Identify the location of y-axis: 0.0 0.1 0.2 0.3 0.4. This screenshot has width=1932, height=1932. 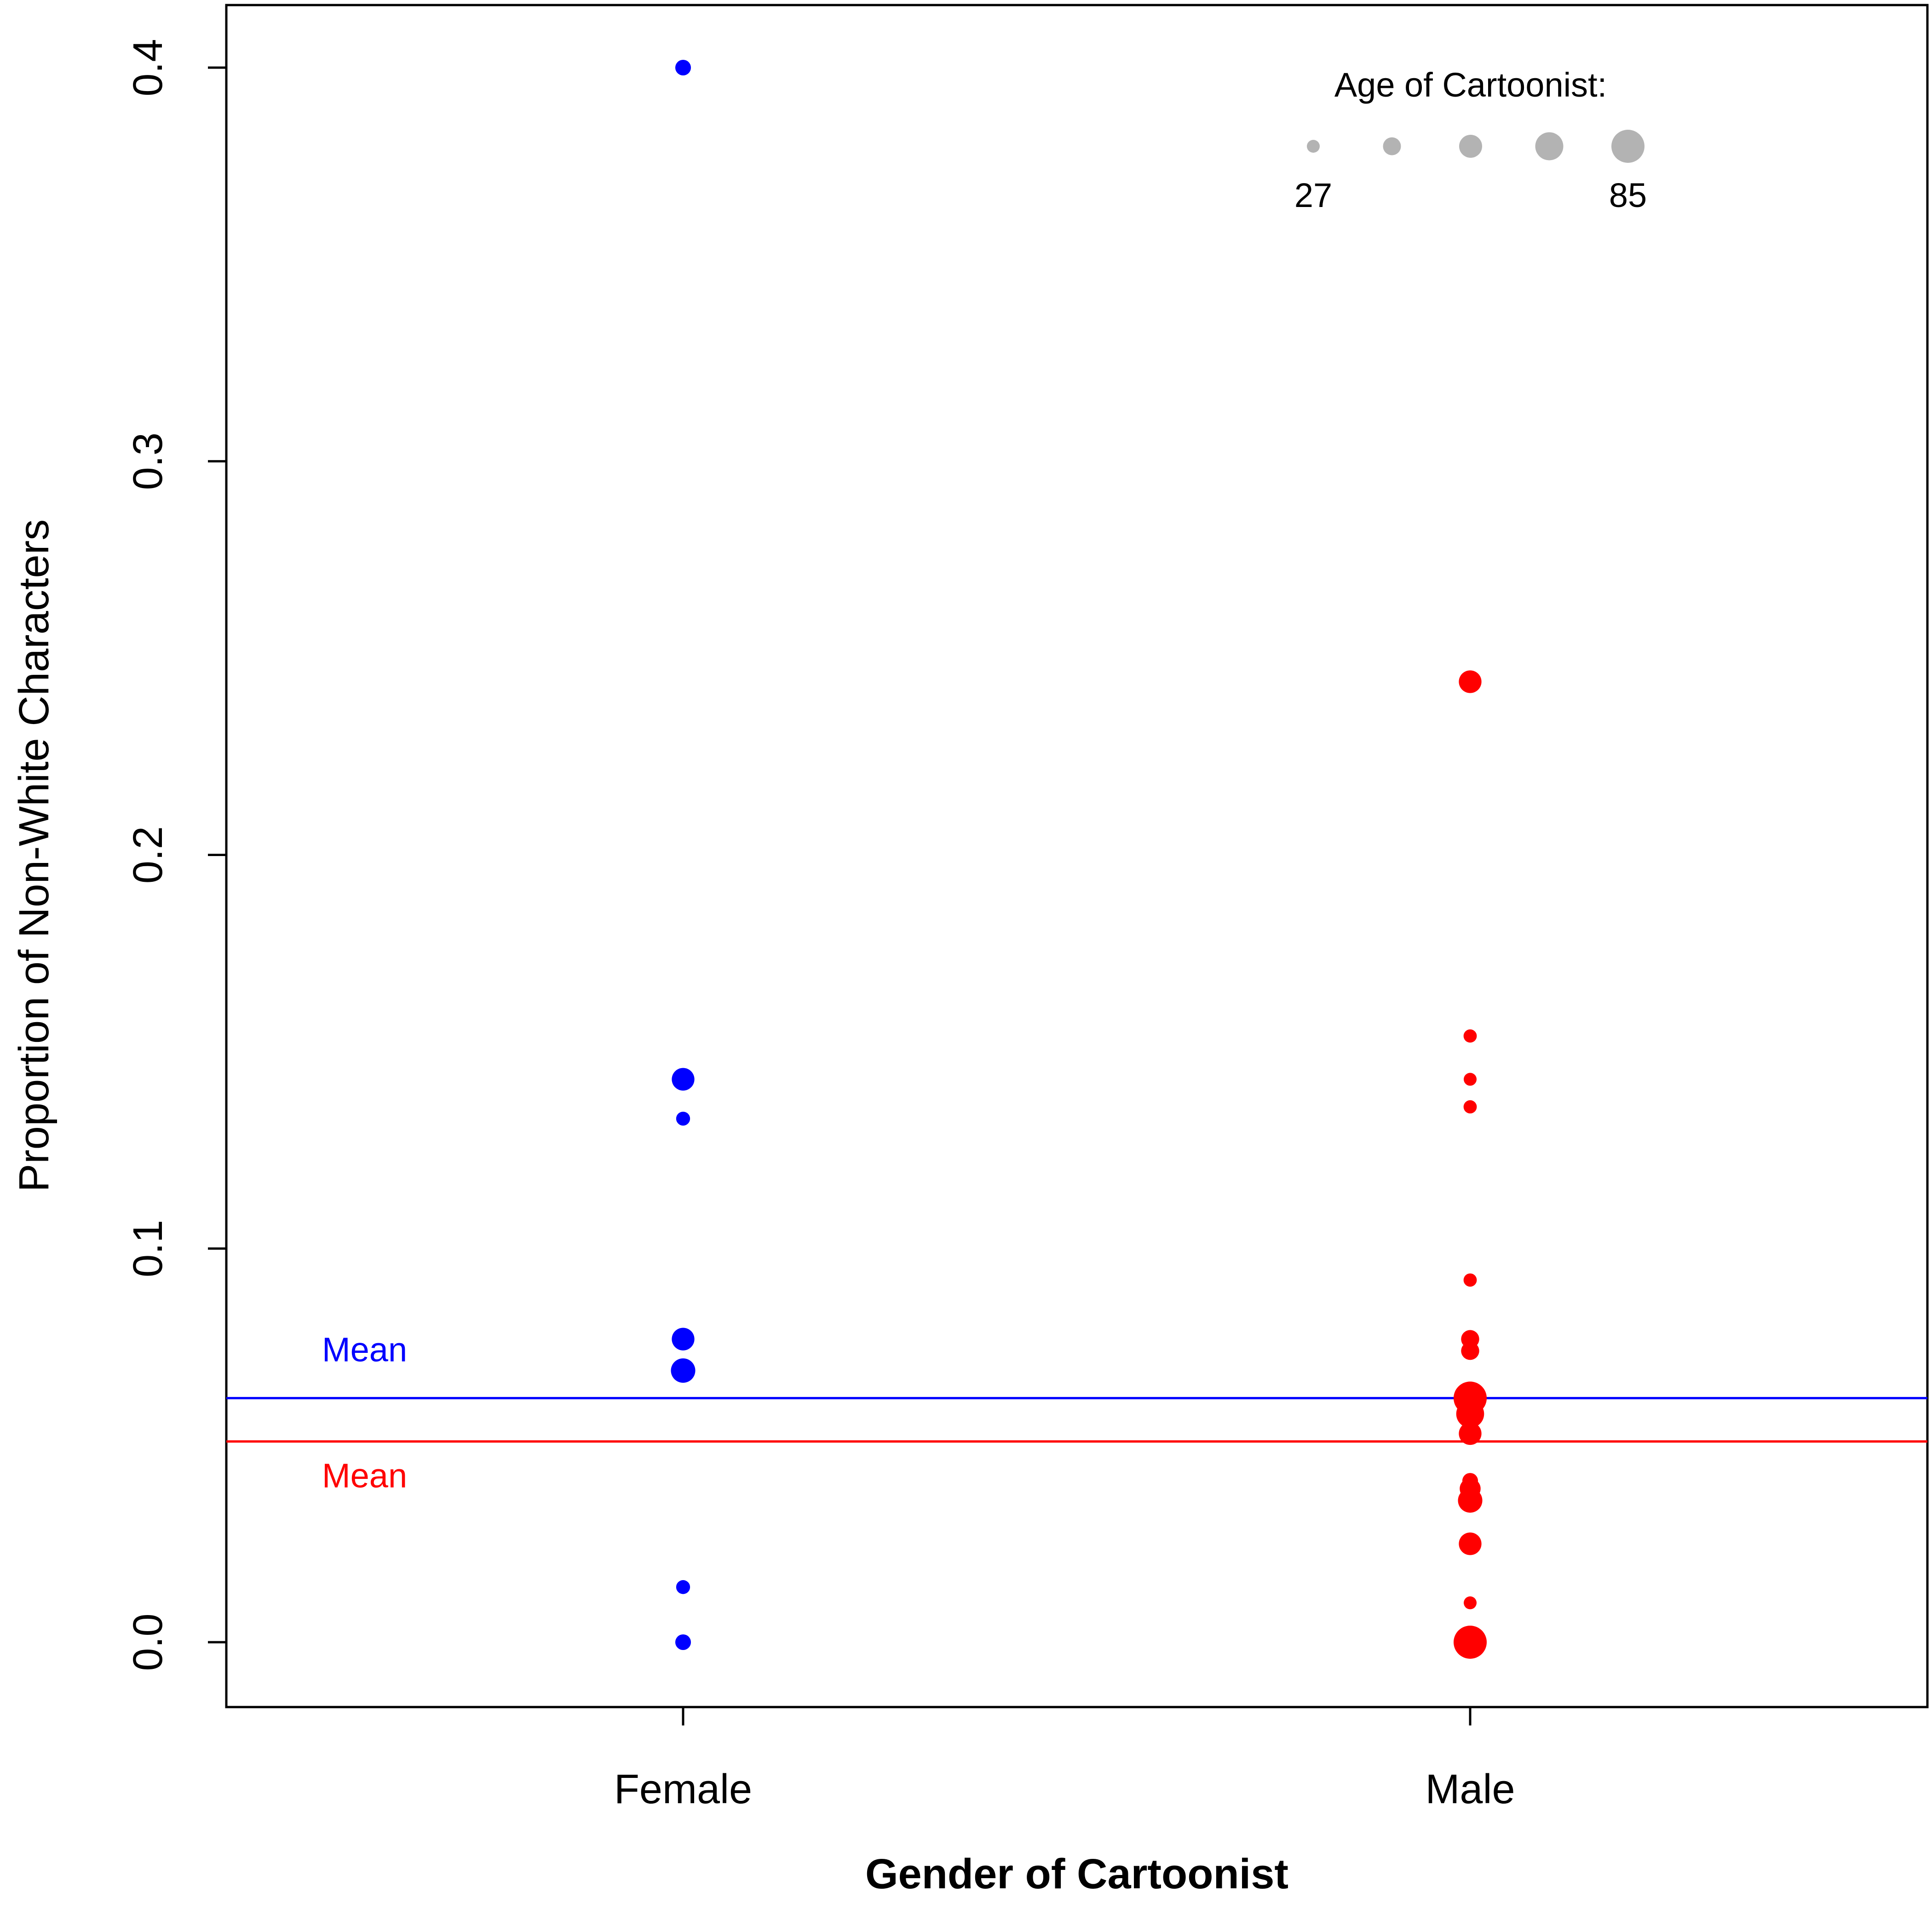
(175, 855).